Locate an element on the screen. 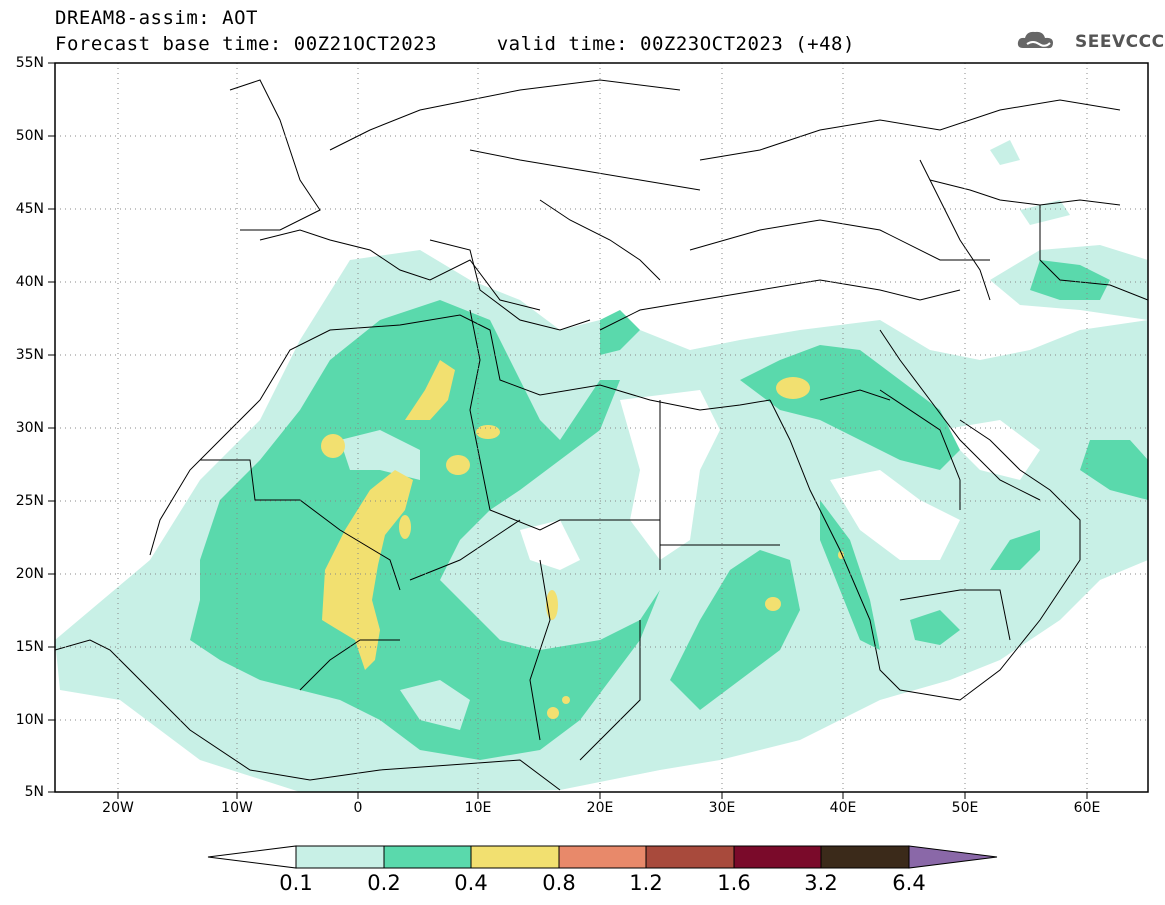 This screenshot has width=1165, height=905. lat-label: 20N is located at coordinates (29, 574).